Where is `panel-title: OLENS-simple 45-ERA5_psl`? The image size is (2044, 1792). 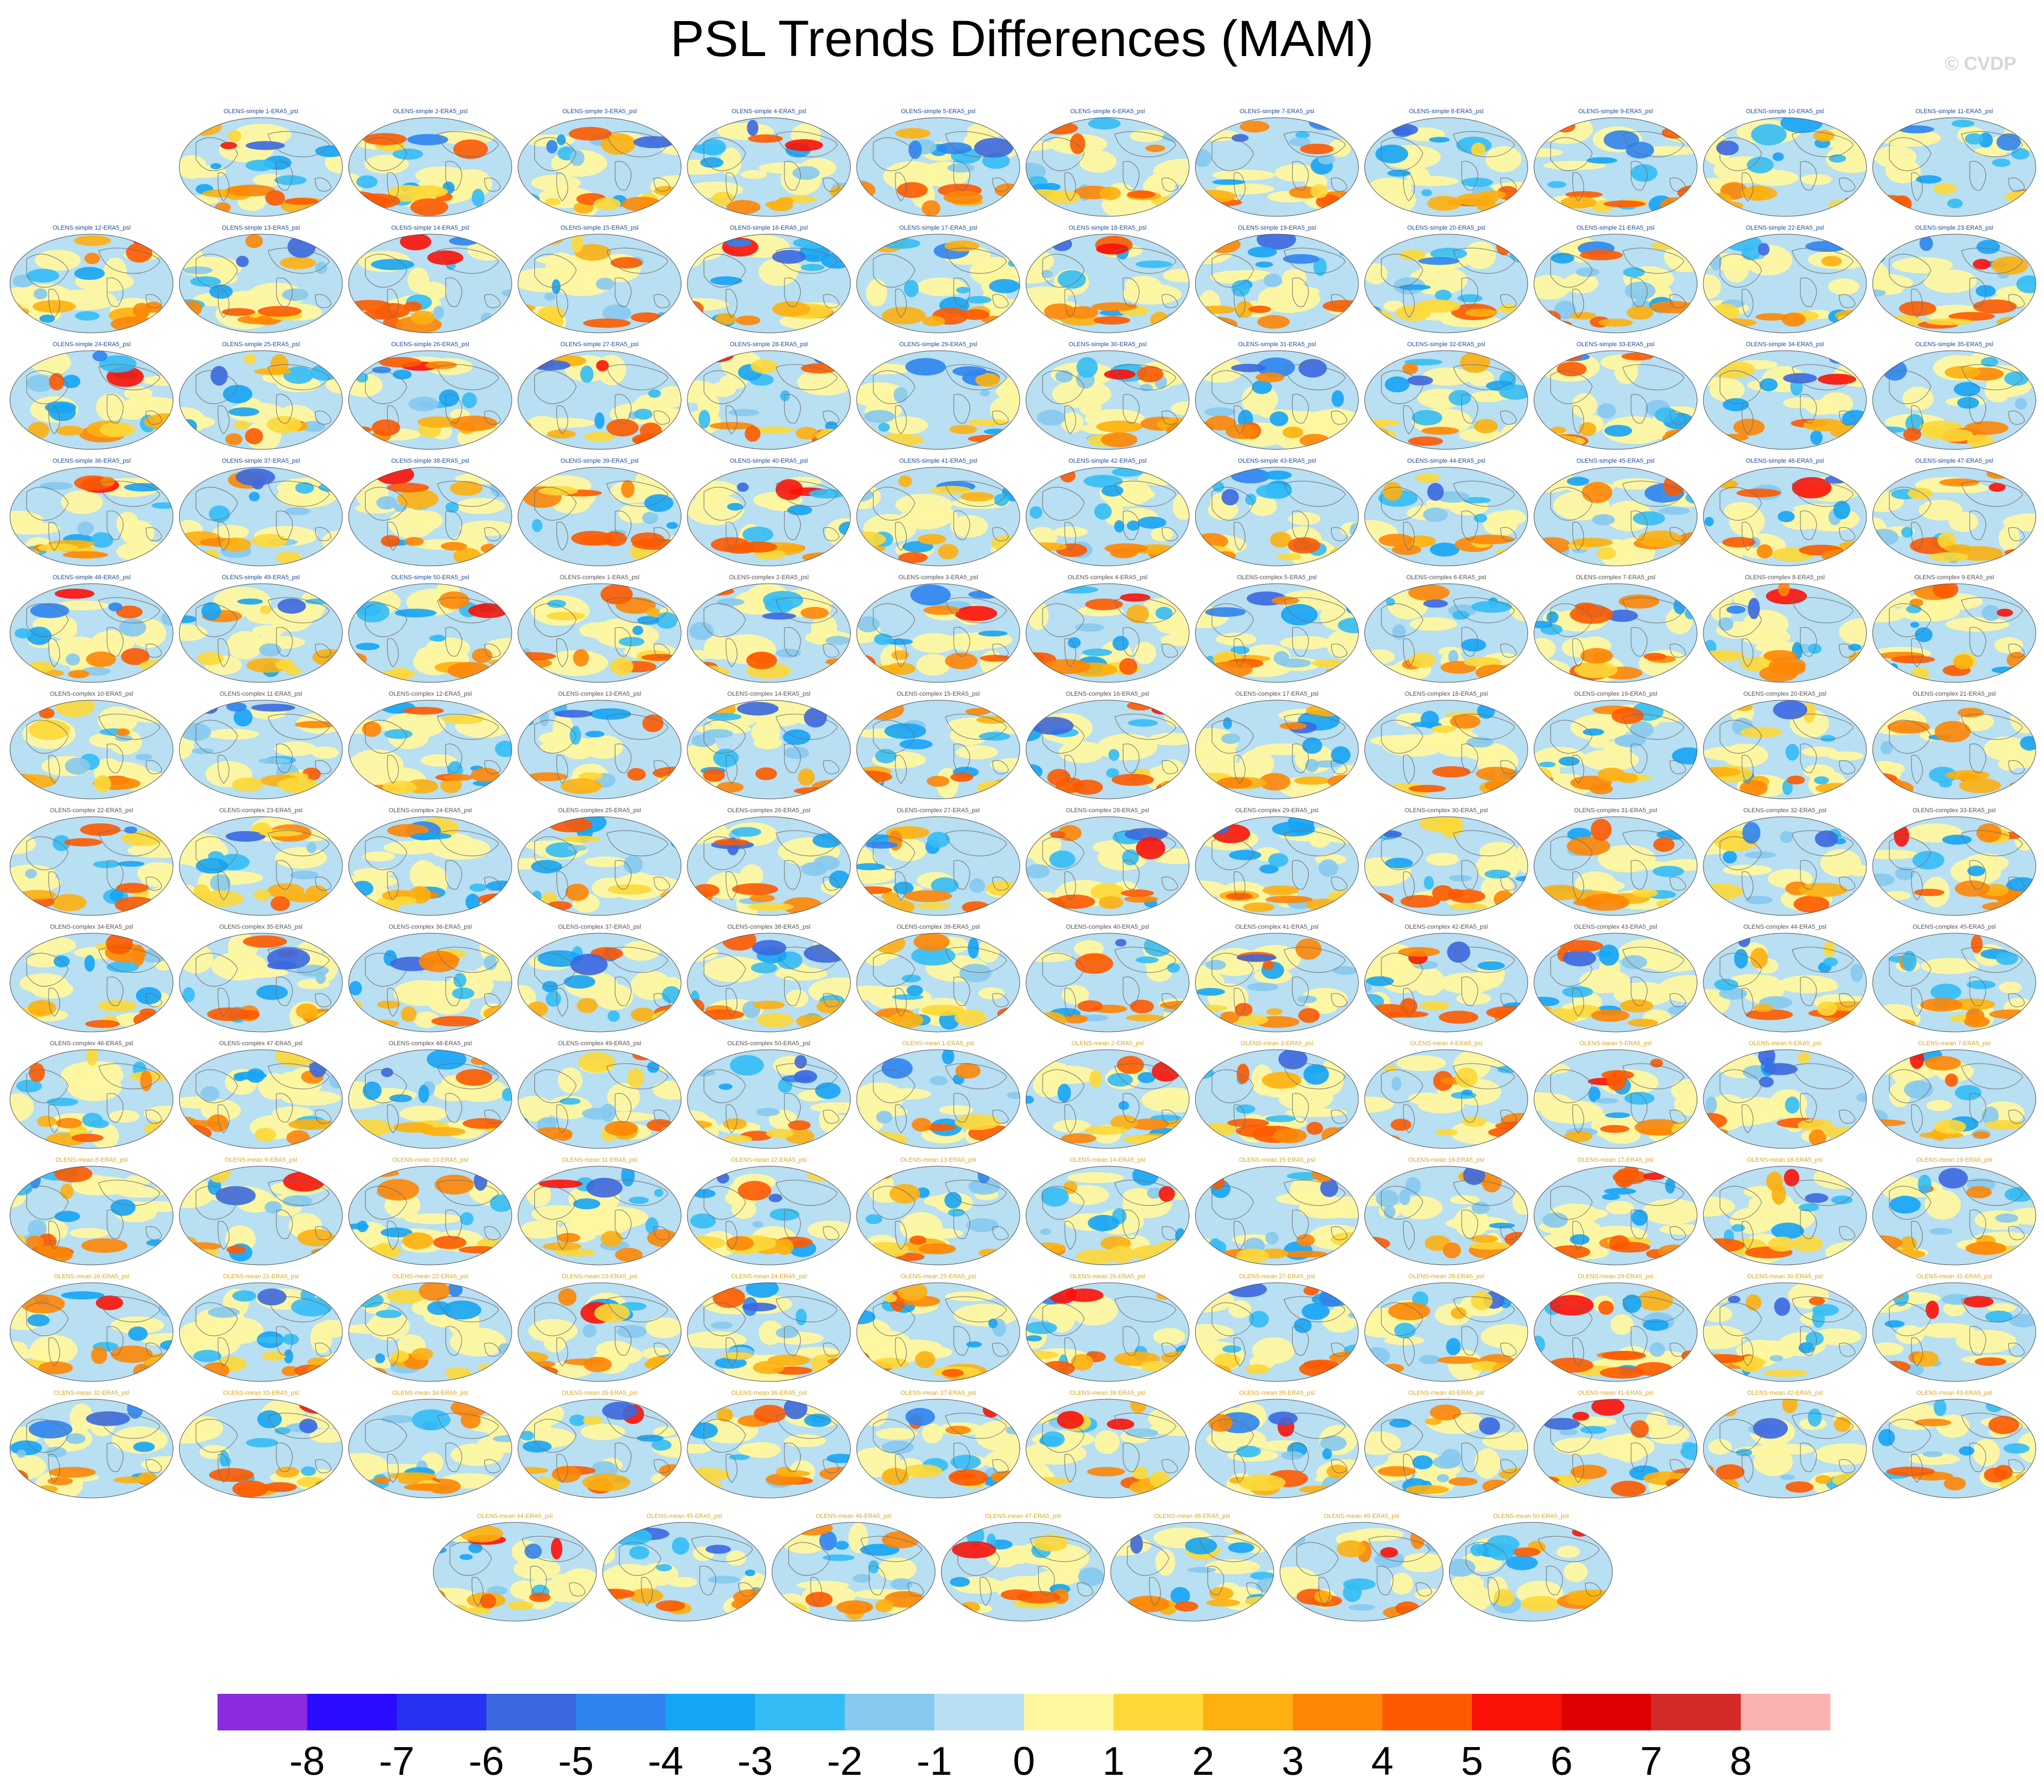 panel-title: OLENS-simple 45-ERA5_psl is located at coordinates (1615, 461).